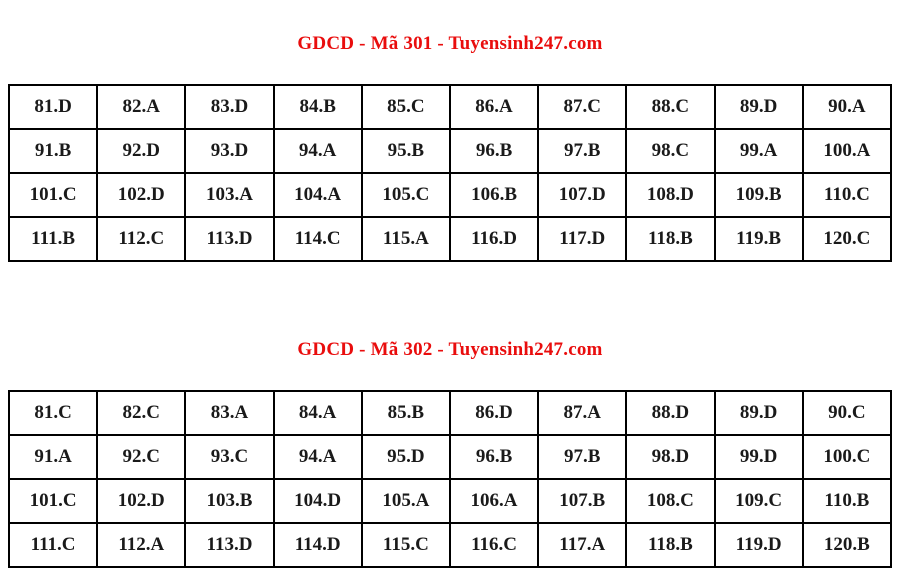 Image resolution: width=900 pixels, height=572 pixels. Describe the element at coordinates (53, 457) in the screenshot. I see `answer-cell: 91.A` at that location.